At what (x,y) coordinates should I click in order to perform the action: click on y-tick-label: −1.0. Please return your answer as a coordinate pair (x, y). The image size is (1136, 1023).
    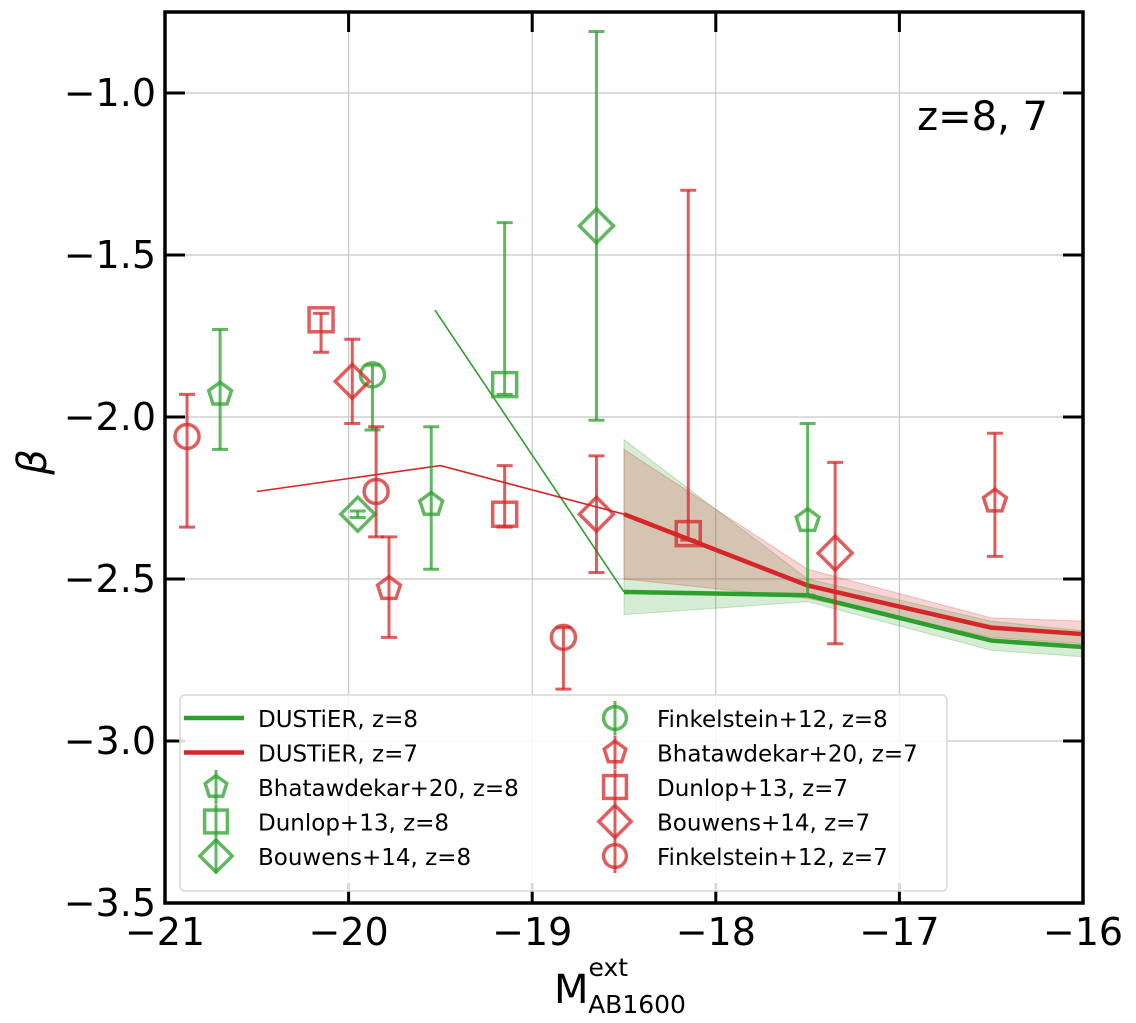
    Looking at the image, I should click on (110, 93).